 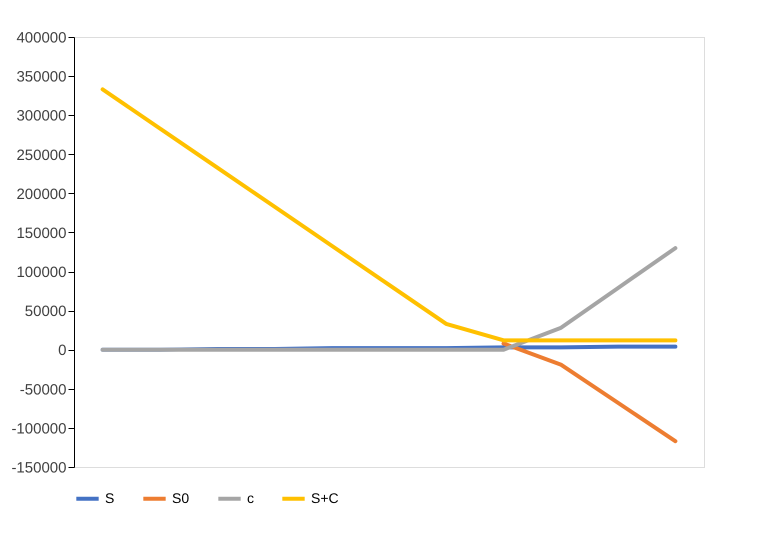 I want to click on legend-label: c, so click(x=250, y=498).